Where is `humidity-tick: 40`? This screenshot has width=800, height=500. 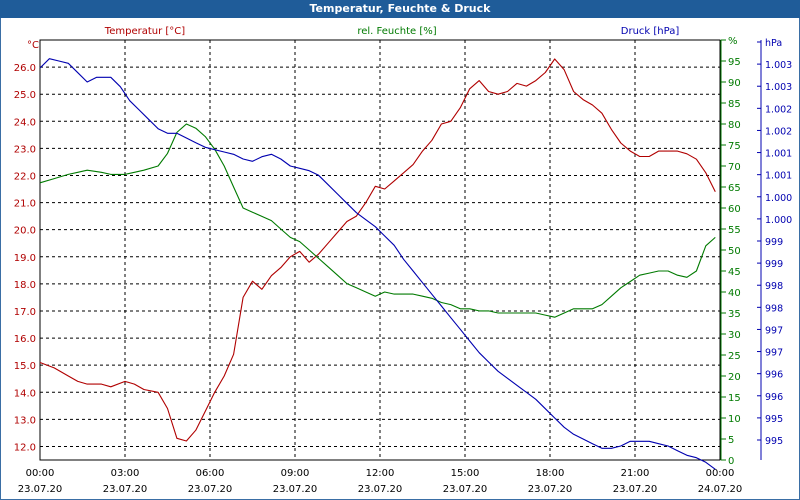 humidity-tick: 40 is located at coordinates (734, 293).